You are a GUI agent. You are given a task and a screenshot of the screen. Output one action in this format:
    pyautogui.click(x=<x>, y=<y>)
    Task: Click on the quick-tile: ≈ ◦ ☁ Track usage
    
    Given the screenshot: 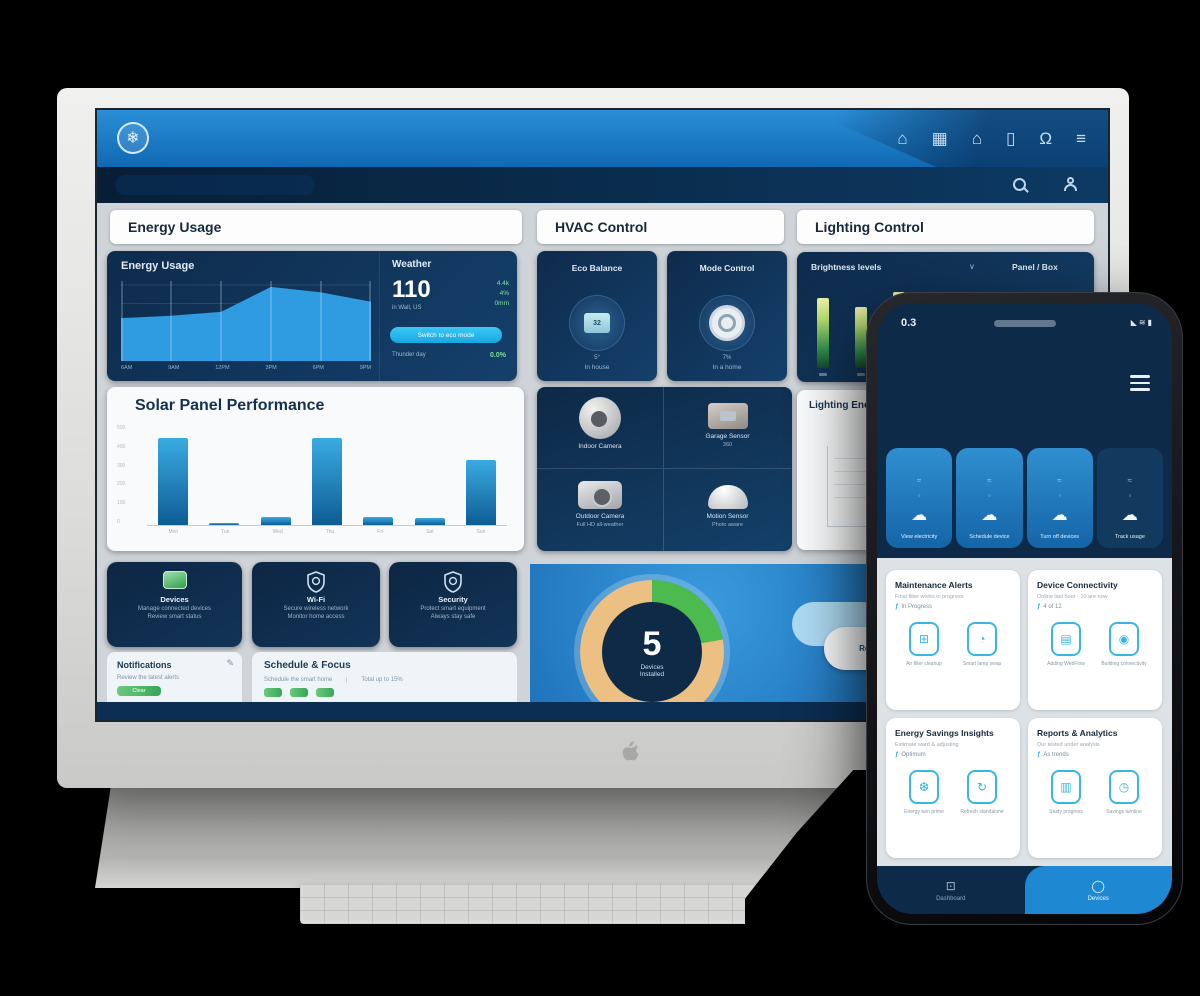 What is the action you would take?
    pyautogui.click(x=1129, y=498)
    